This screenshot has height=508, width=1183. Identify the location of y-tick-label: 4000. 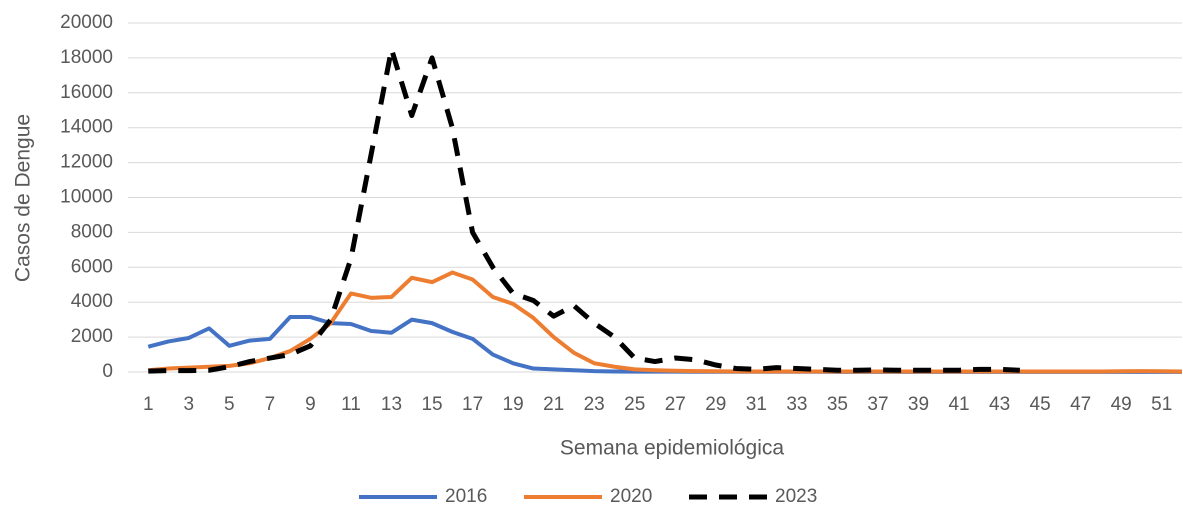
(92, 301).